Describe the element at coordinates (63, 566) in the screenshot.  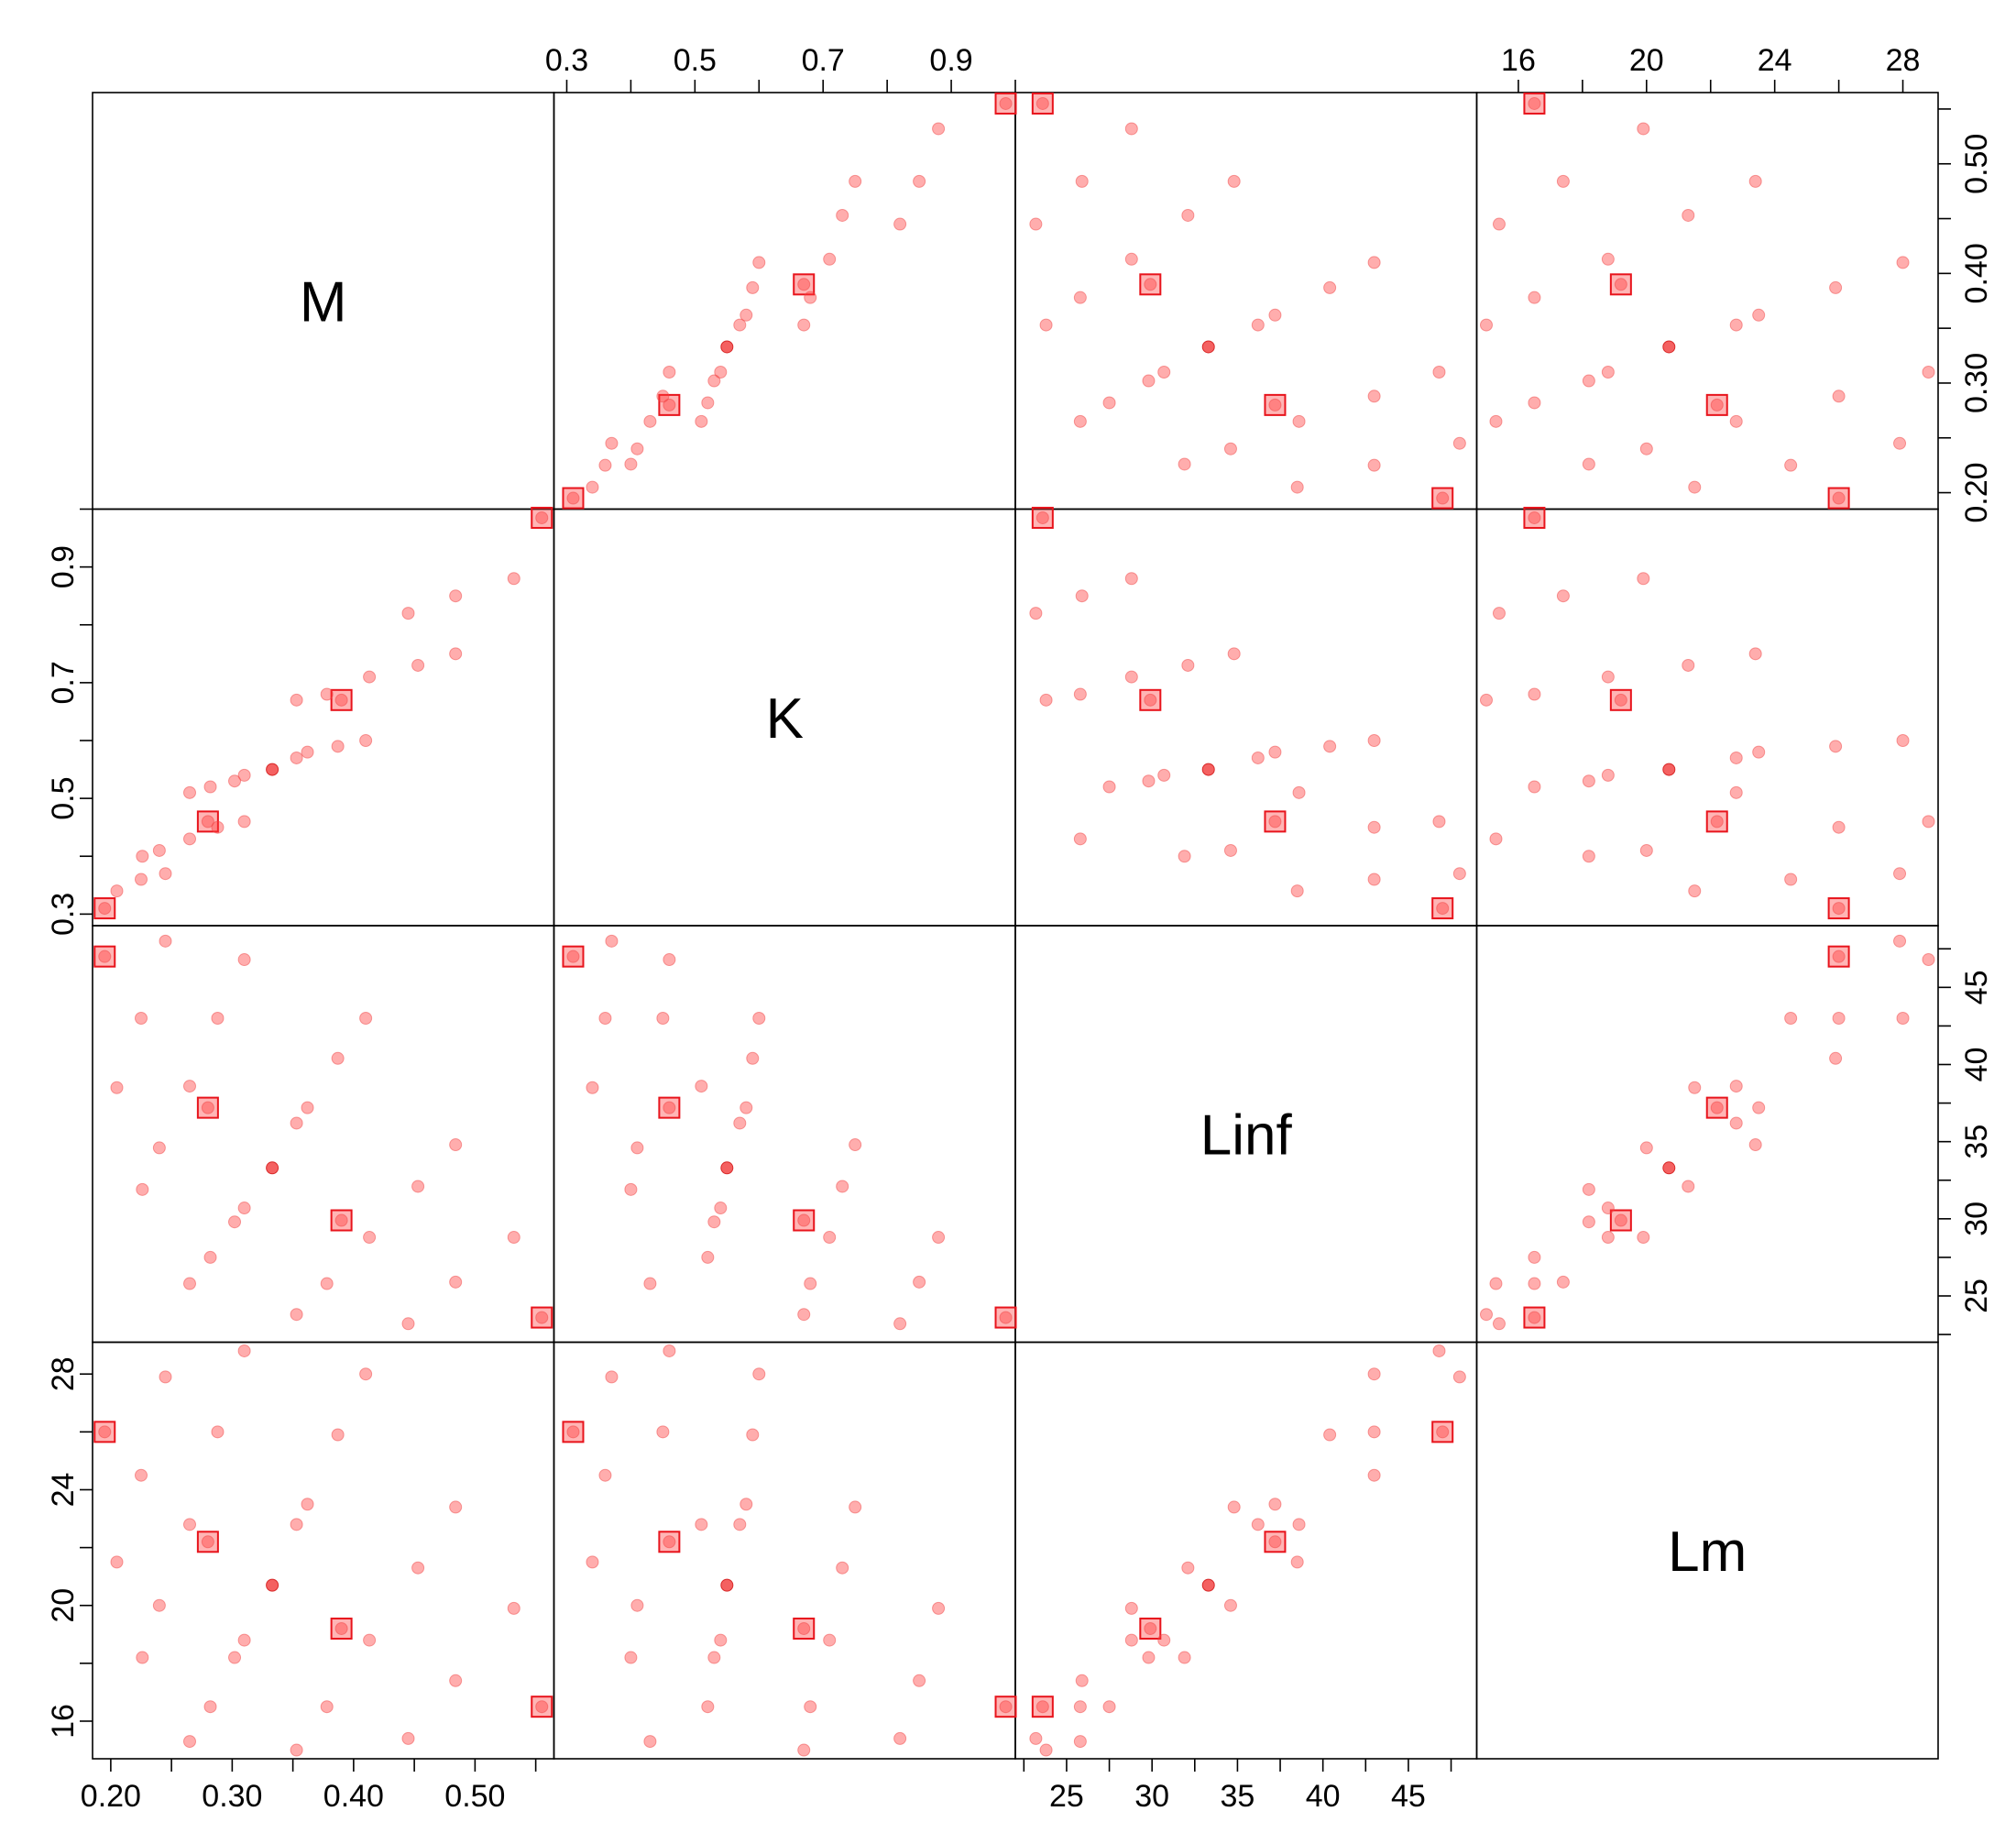
I see `y-tick-label-K-3: 0.9` at that location.